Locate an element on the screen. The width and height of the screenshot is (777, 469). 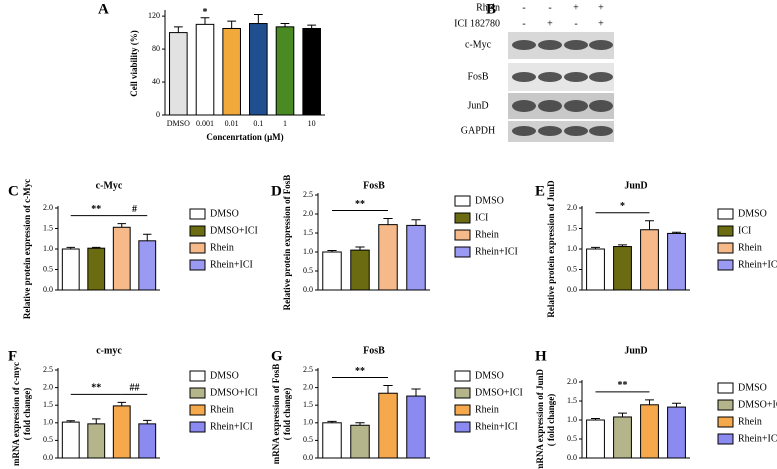
x-tick-label: 0.001 is located at coordinates (205, 123).